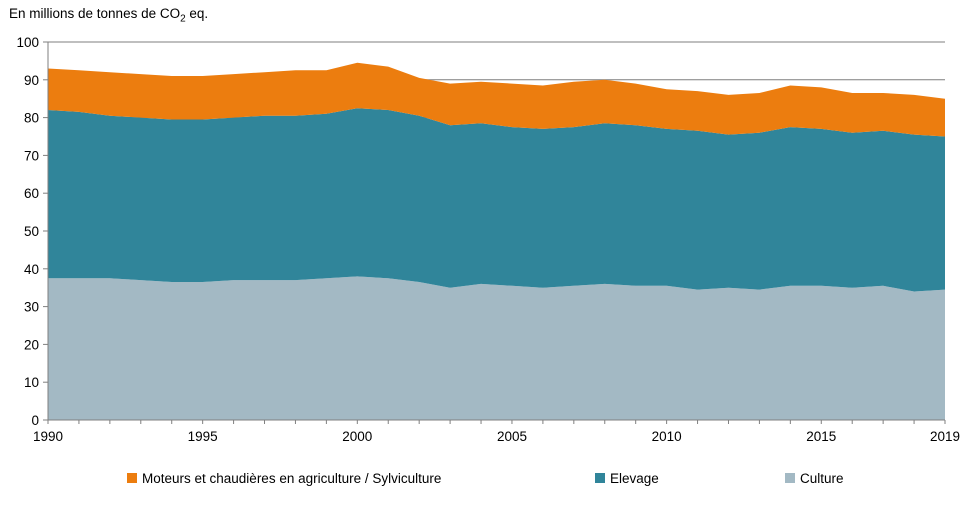 Image resolution: width=970 pixels, height=506 pixels. Describe the element at coordinates (667, 436) in the screenshot. I see `x-tick-label-2010: 2010` at that location.